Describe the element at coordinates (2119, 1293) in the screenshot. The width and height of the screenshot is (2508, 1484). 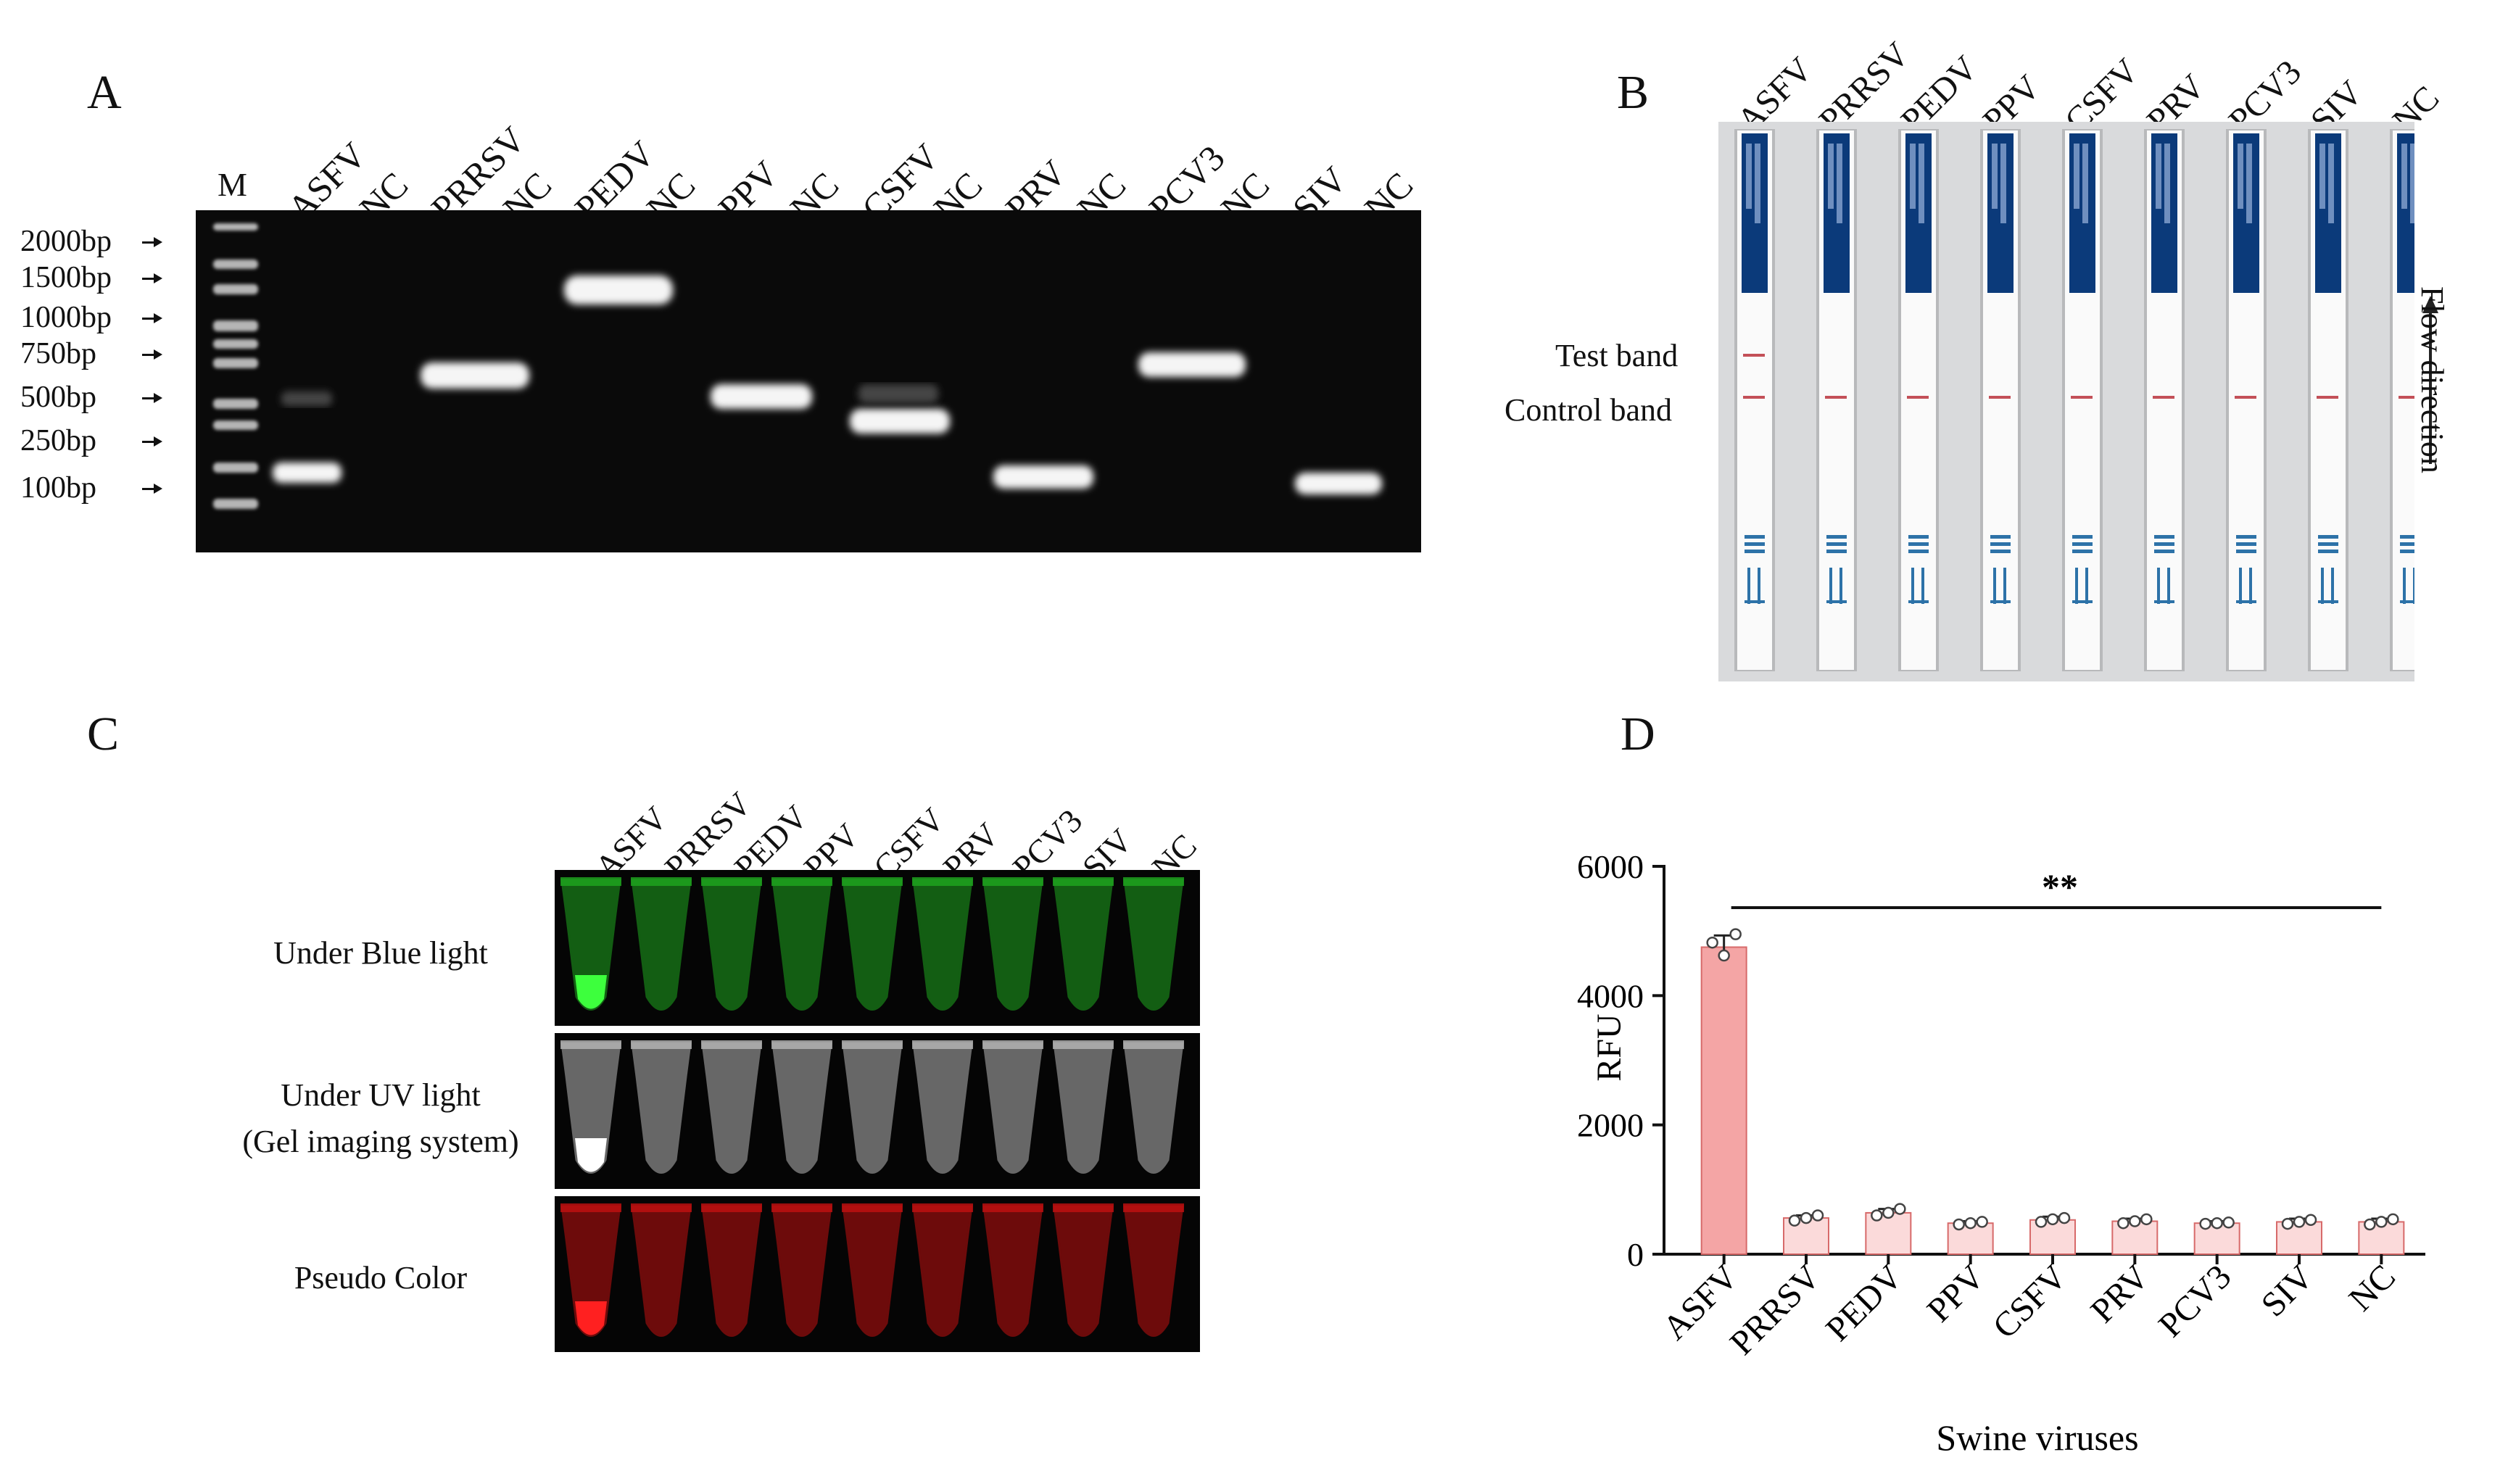
I see `x-tick-label: PRV` at that location.